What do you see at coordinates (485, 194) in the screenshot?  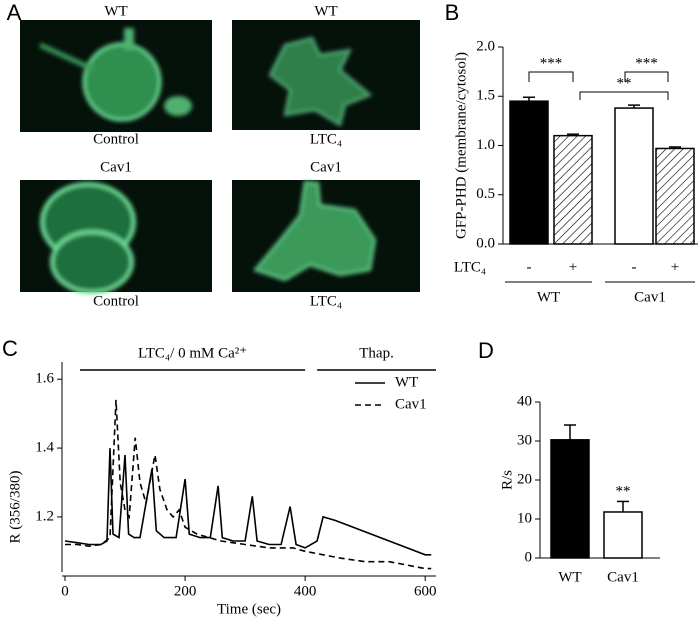 I see `y-tick-label: 0.5` at bounding box center [485, 194].